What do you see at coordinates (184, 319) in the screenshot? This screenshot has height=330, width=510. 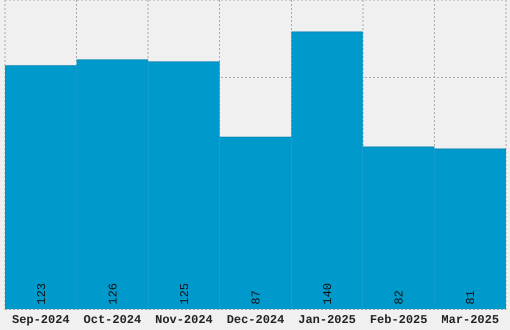 I see `x-tick-label: Nov-2024` at bounding box center [184, 319].